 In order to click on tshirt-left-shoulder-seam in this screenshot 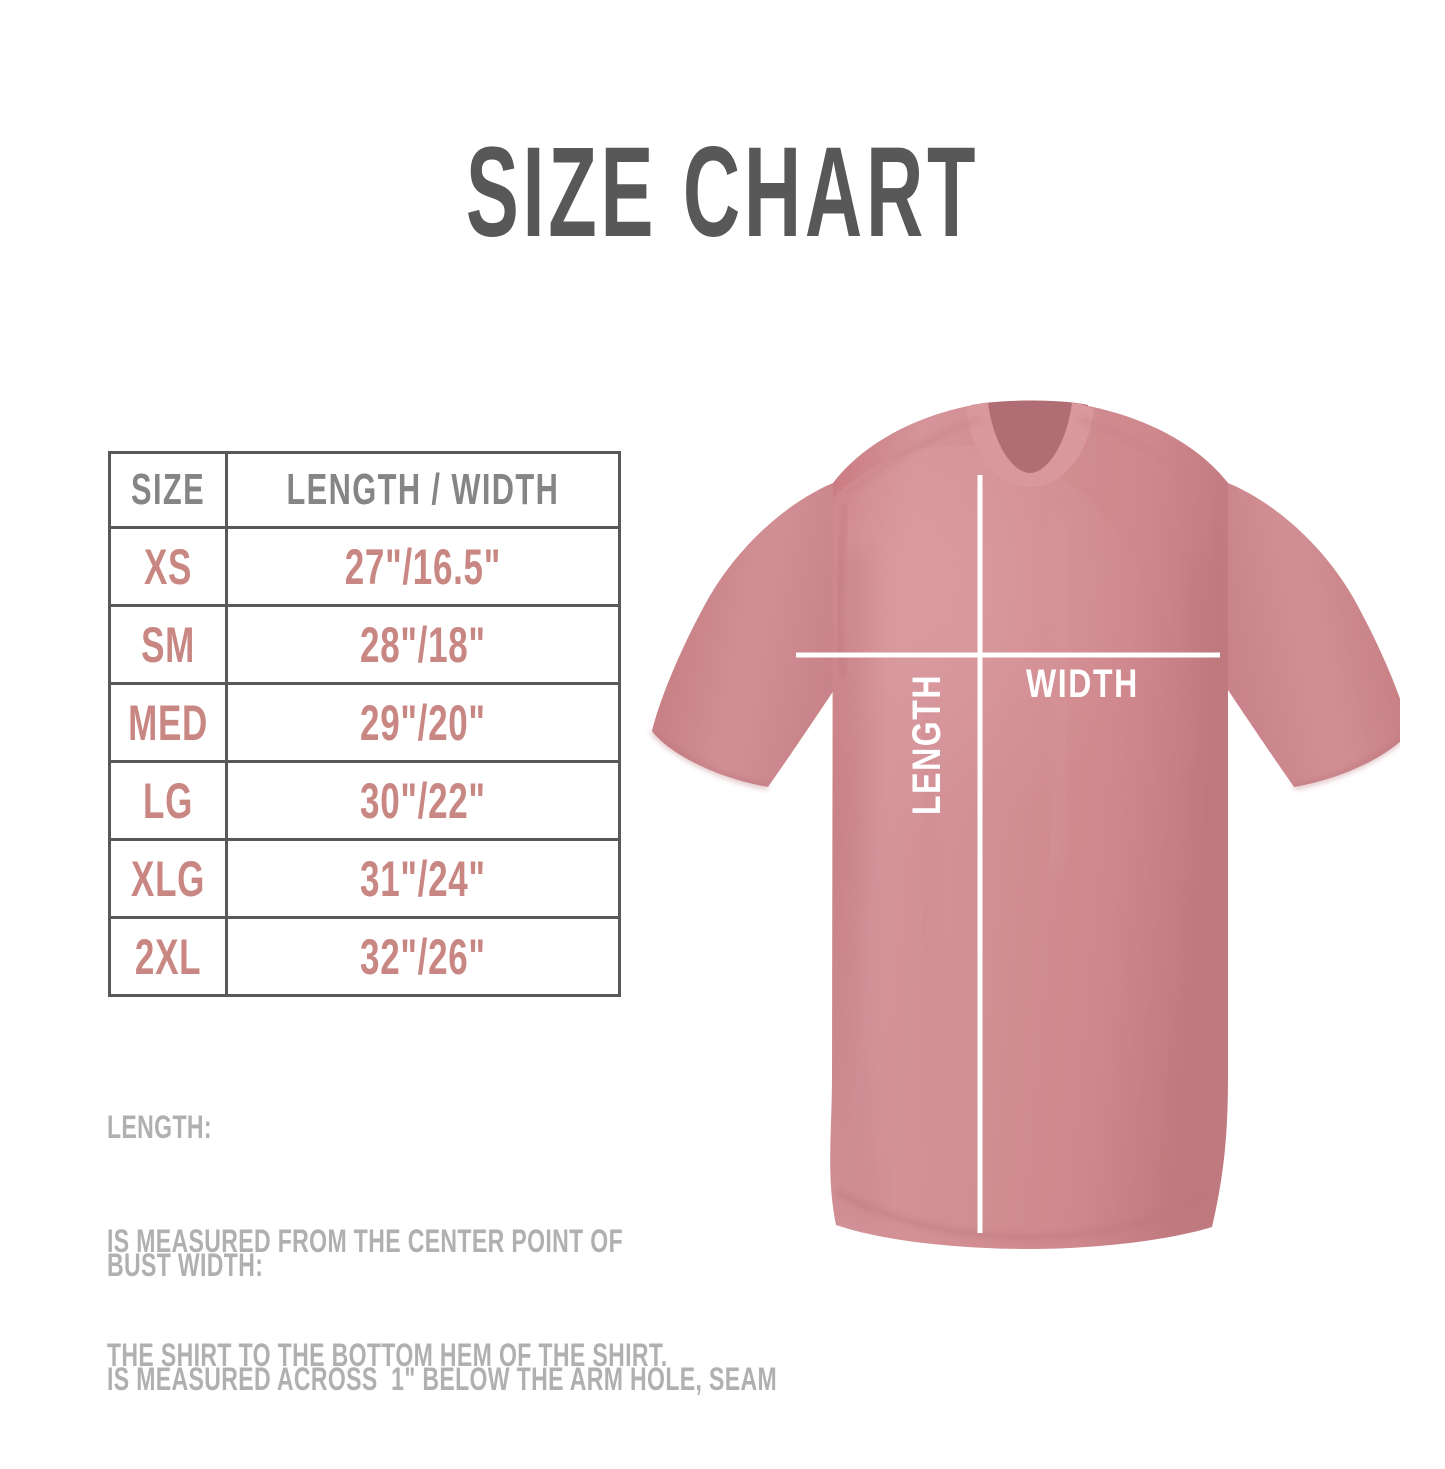, I will do `click(912, 456)`.